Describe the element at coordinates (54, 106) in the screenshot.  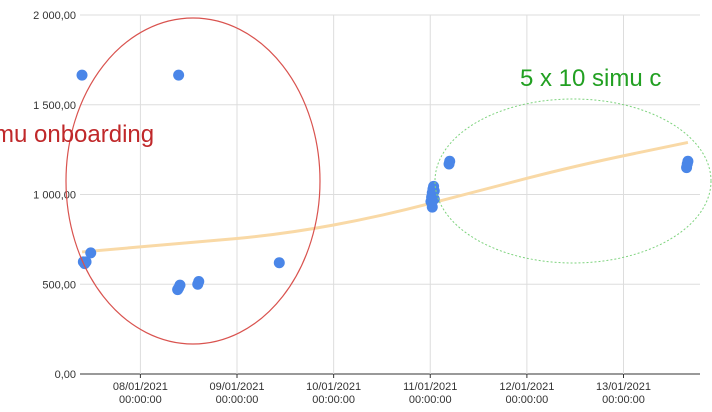
I see `y-tick-label: 1 500,00` at that location.